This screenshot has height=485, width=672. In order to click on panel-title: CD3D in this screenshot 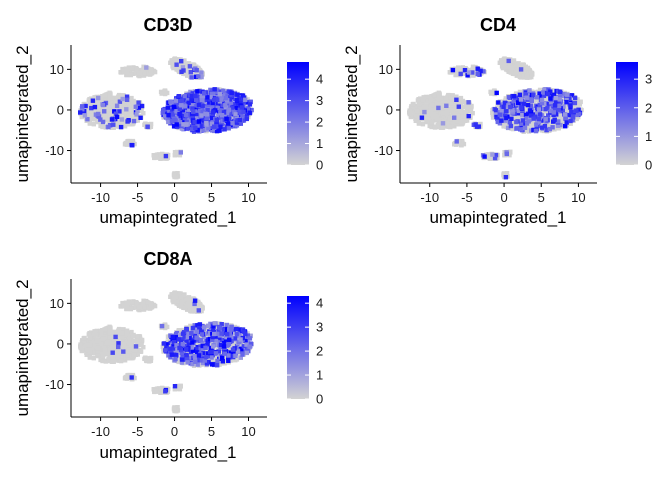, I will do `click(167, 25)`.